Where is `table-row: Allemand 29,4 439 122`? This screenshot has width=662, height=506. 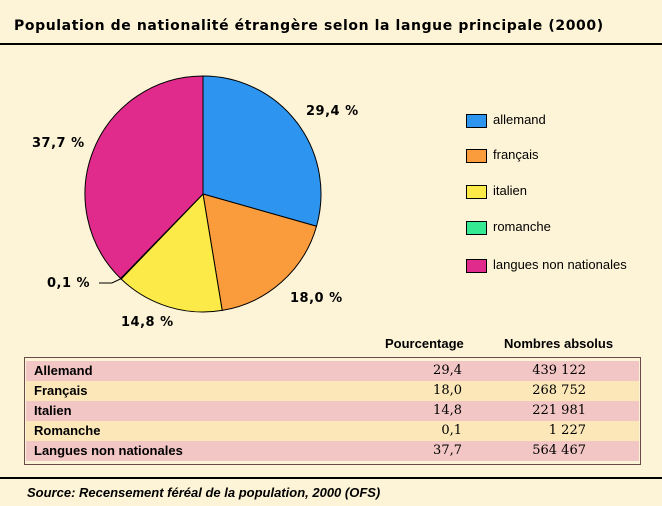 table-row: Allemand 29,4 439 122 is located at coordinates (332, 371).